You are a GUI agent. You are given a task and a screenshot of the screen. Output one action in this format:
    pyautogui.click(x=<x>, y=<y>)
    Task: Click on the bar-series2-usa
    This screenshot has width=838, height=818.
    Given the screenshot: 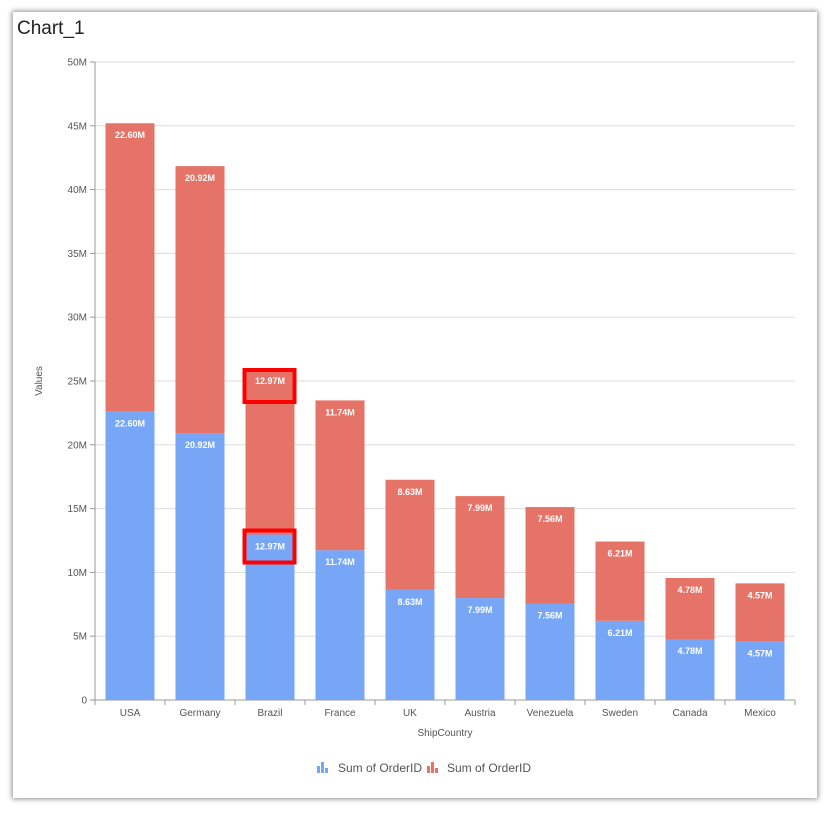 What is the action you would take?
    pyautogui.click(x=130, y=267)
    